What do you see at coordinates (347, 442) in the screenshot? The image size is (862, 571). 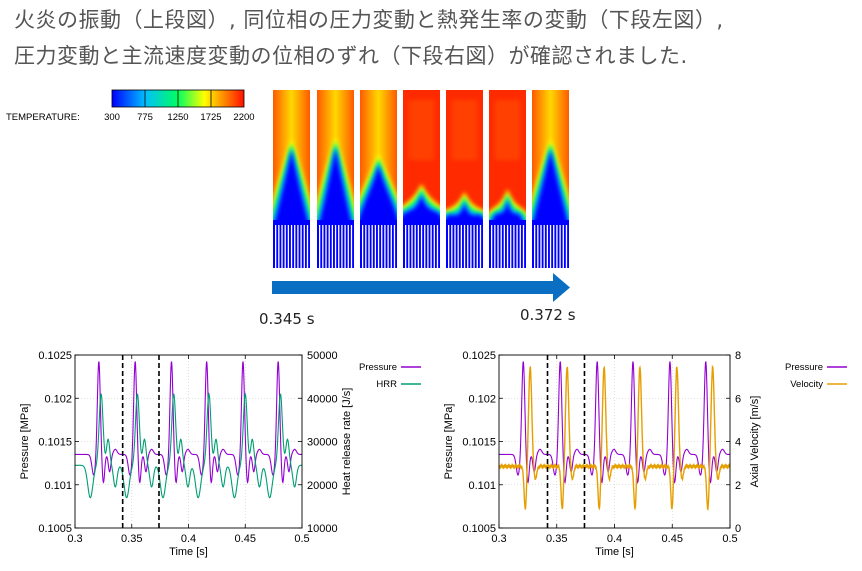 I see `y2-axis-label: Heat release rate [J/s]` at bounding box center [347, 442].